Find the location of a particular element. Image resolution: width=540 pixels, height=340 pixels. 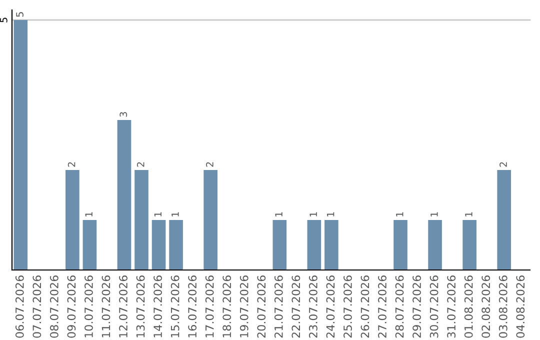

x-tick-label: 13.07.2026 is located at coordinates (140, 307).